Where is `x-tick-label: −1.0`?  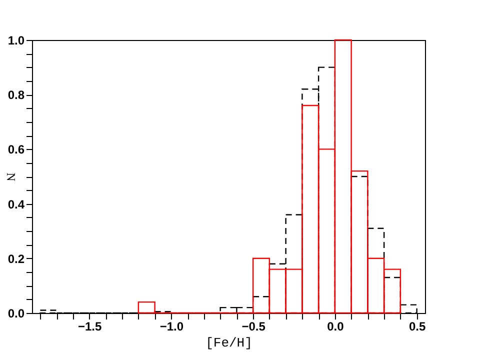 x-tick-label: −1.0 is located at coordinates (172, 327).